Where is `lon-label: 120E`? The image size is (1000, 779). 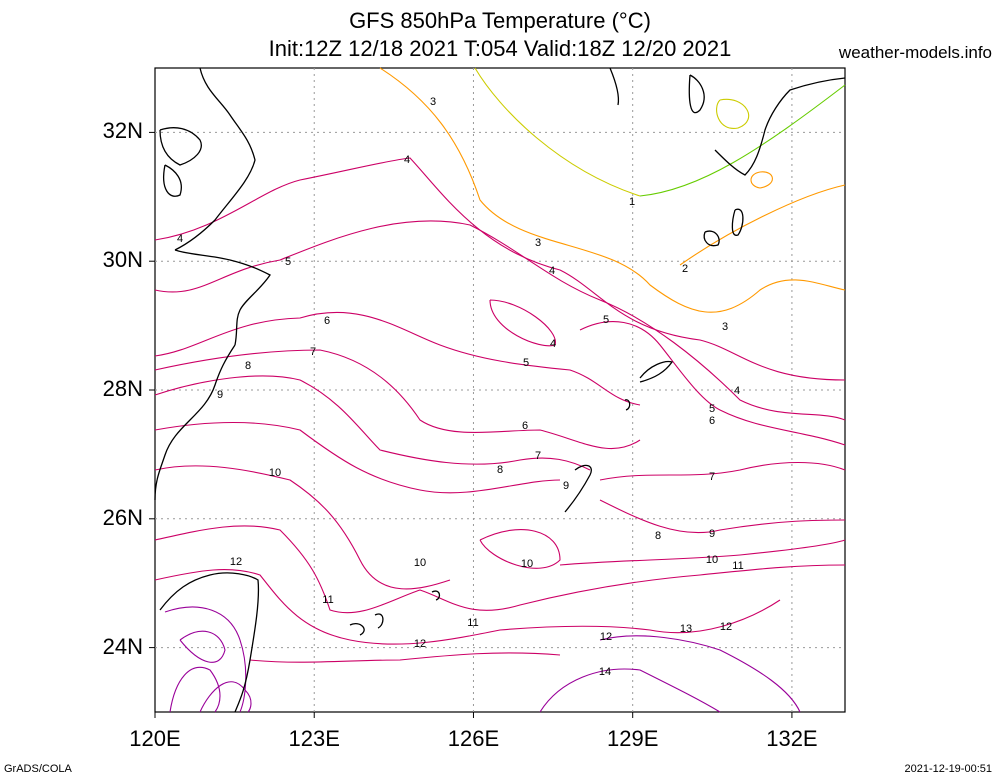
lon-label: 120E is located at coordinates (155, 738).